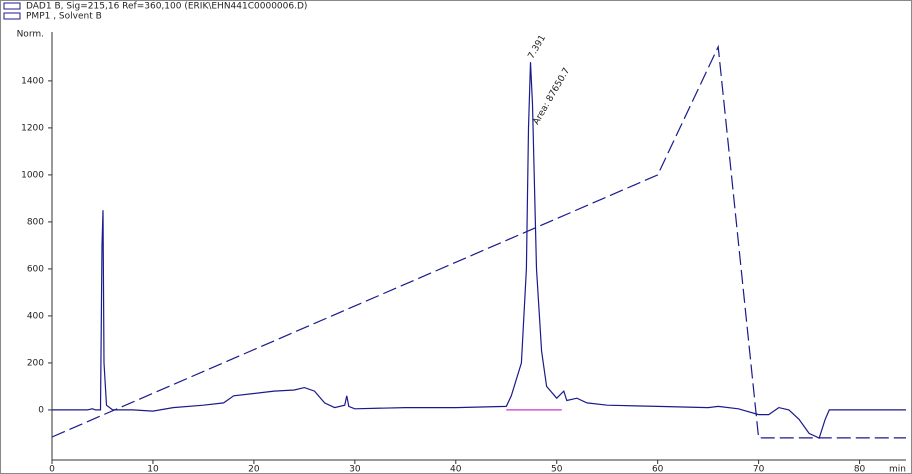 The height and width of the screenshot is (474, 912). I want to click on legend-label: PMP1 , Solvent B, so click(64, 17).